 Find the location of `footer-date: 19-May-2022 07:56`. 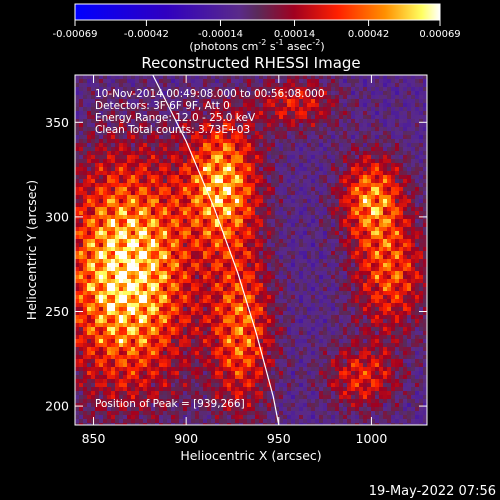

footer-date: 19-May-2022 07:56 is located at coordinates (432, 491).